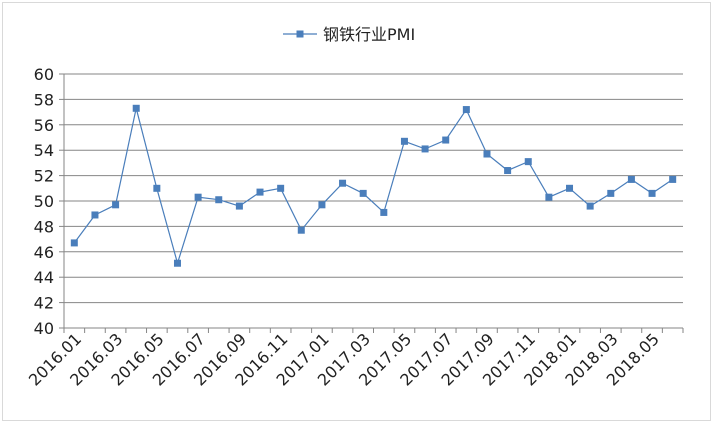 The width and height of the screenshot is (715, 425). Describe the element at coordinates (44, 277) in the screenshot. I see `y-tick-label: 44` at that location.